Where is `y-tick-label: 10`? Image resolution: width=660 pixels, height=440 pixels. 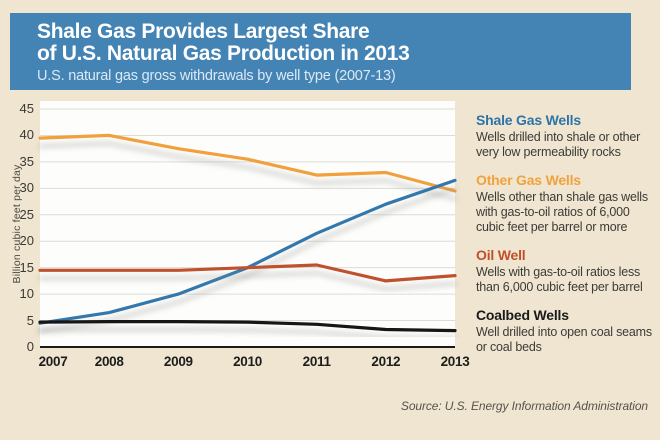
y-tick-label: 10 is located at coordinates (26, 294).